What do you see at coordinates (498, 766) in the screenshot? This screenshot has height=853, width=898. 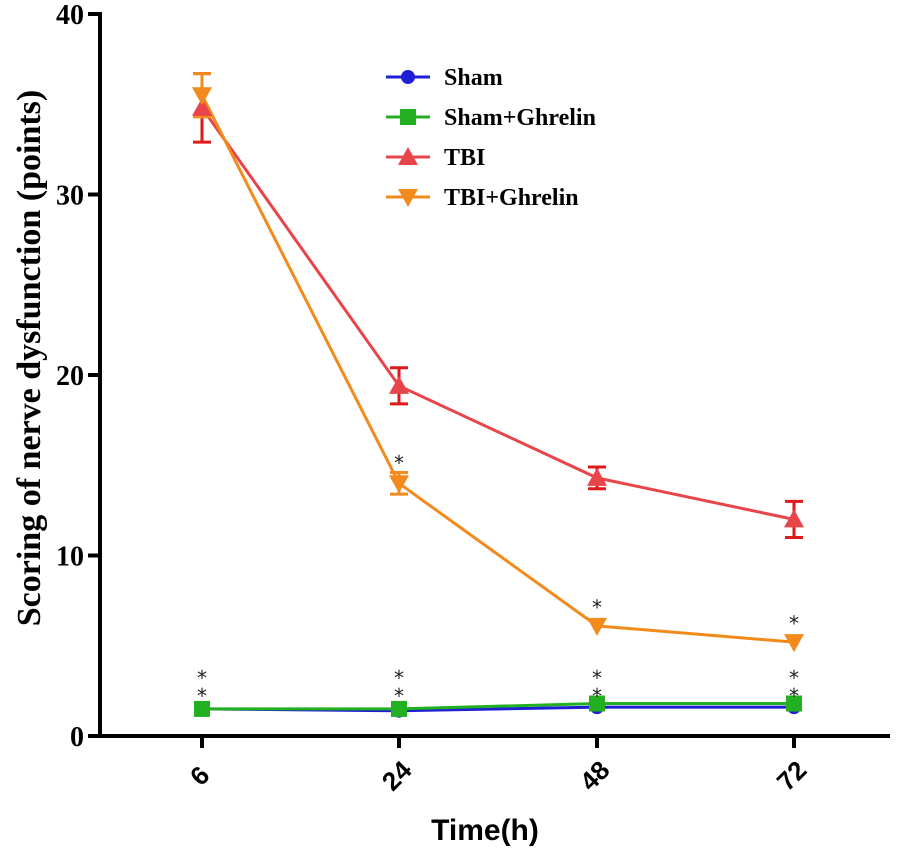 I see `x-ticks: 6 24 48 72` at bounding box center [498, 766].